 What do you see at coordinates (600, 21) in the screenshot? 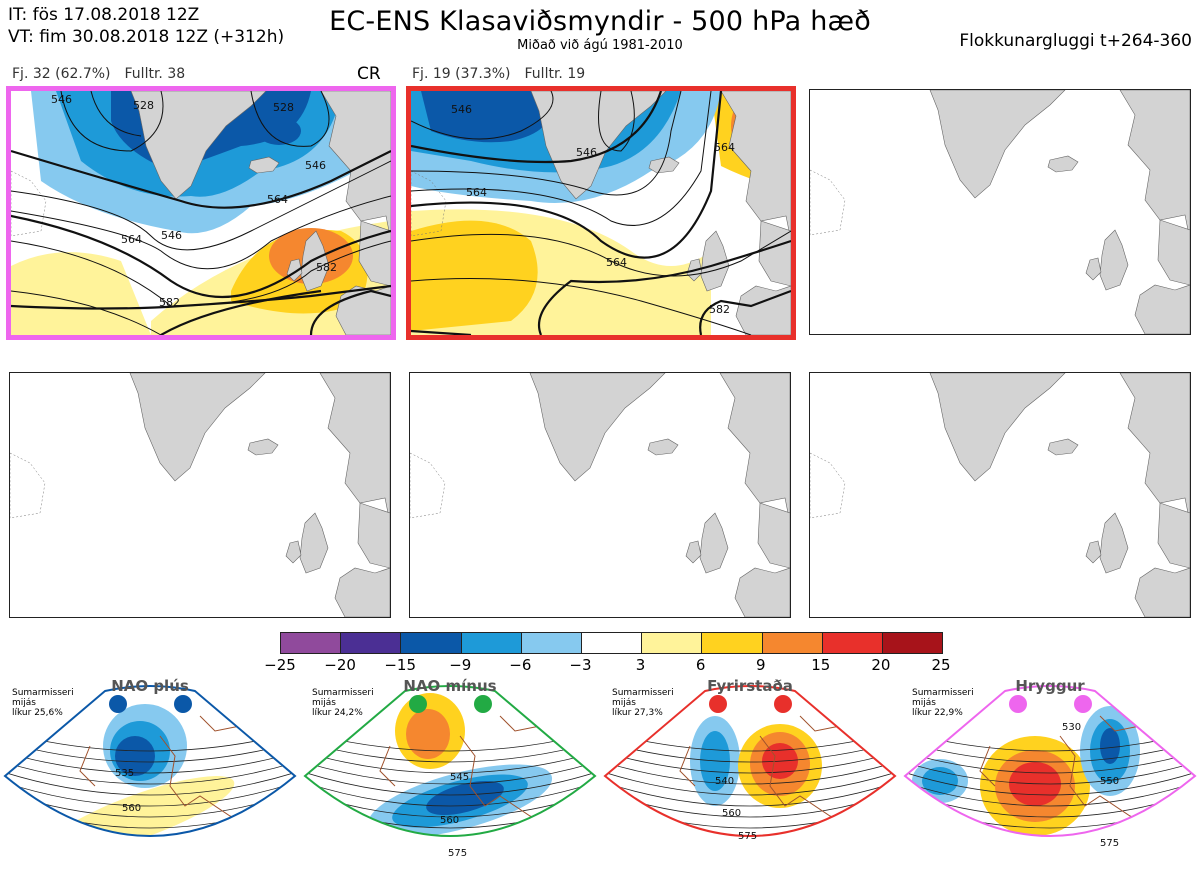
I see `page-title: EC-ENS Klasaviðsmyndir - 500 hPa hæð` at bounding box center [600, 21].